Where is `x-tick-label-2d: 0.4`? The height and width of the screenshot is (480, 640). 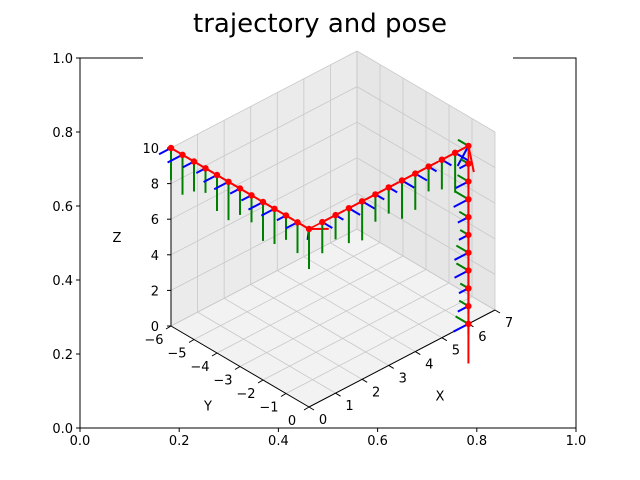
x-tick-label-2d: 0.4 is located at coordinates (278, 441).